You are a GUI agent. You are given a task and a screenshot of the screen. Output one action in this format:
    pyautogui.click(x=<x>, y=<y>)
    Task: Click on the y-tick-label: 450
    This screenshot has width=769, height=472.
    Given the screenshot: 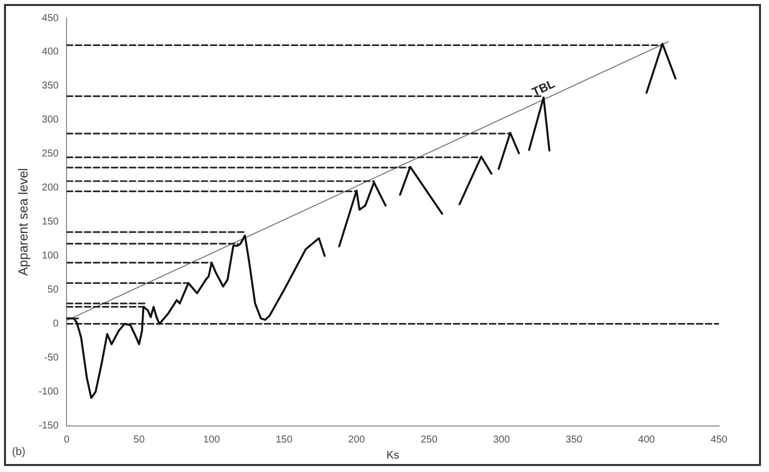 What is the action you would take?
    pyautogui.click(x=51, y=18)
    